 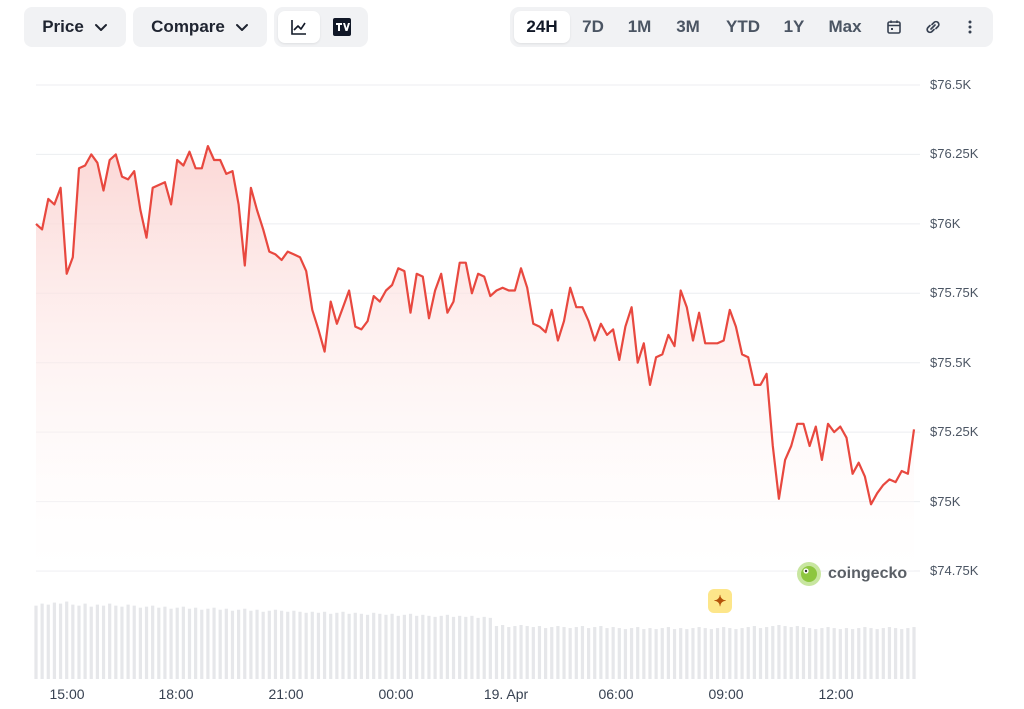 What do you see at coordinates (743, 26) in the screenshot?
I see `range-ytd-button: YTD` at bounding box center [743, 26].